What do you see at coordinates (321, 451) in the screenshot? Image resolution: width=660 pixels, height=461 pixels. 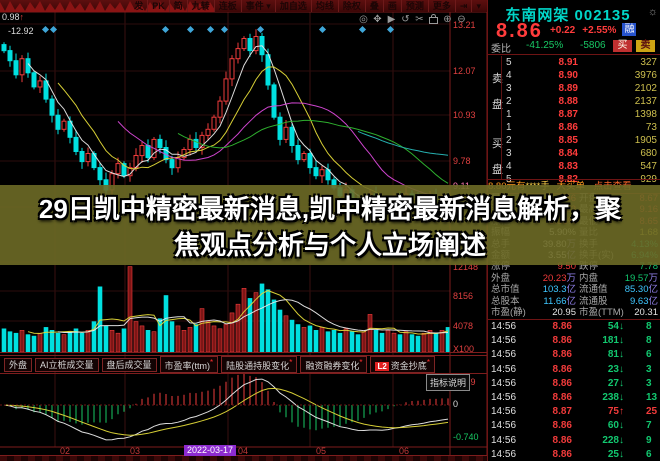 I see `date-tick: 05` at bounding box center [321, 451].